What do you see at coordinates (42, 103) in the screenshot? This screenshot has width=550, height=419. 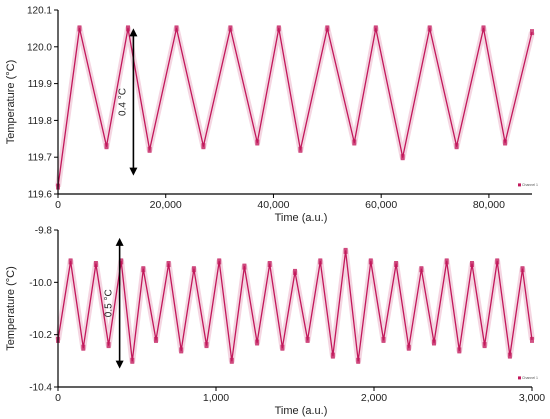 I see `top-y-ticks: 119.6 119.7 119.8 119.9 120.0 120.1` at bounding box center [42, 103].